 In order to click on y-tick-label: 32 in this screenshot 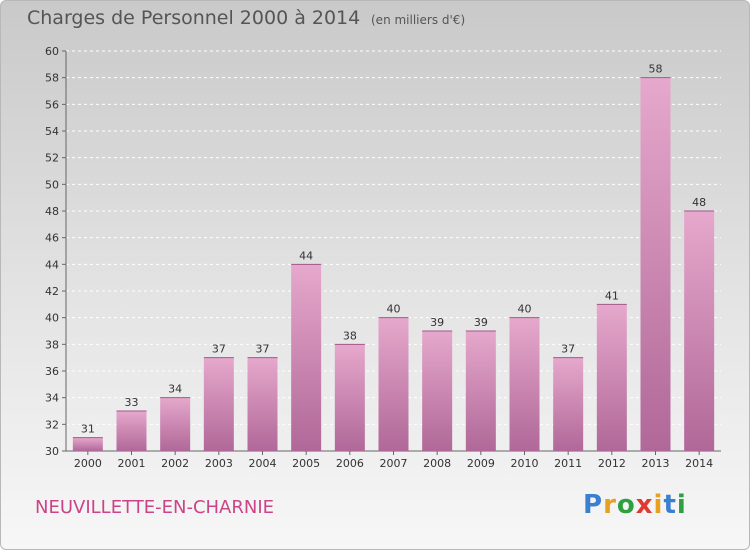, I will do `click(52, 424)`.